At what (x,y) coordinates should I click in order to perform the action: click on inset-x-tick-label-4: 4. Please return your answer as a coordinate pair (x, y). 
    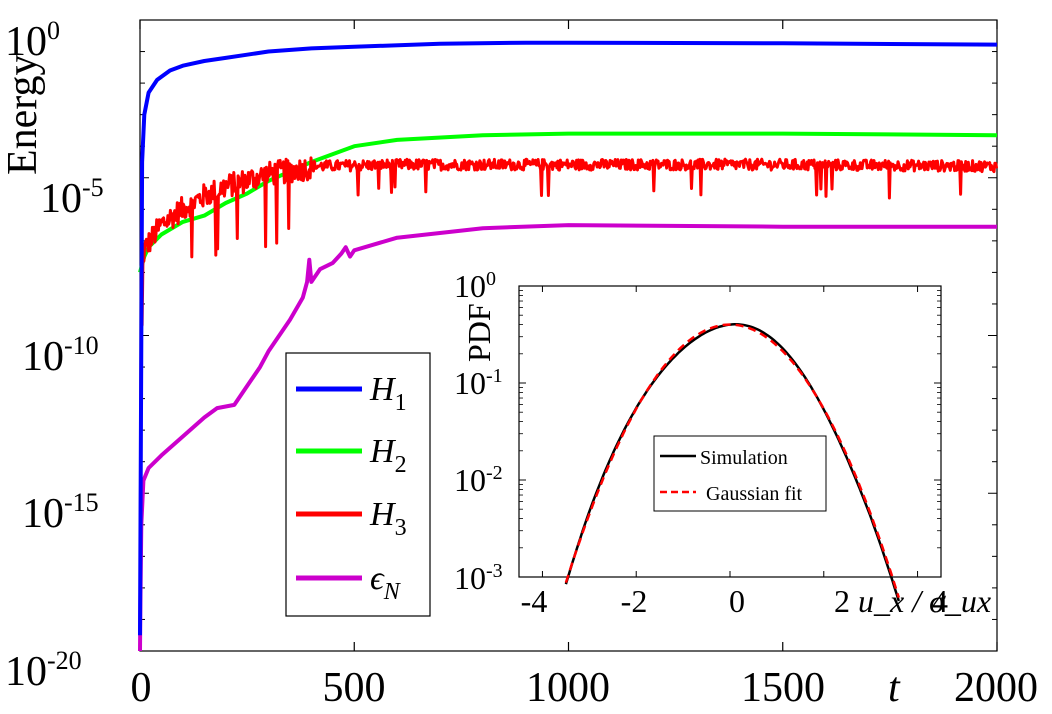
    Looking at the image, I should click on (940, 601).